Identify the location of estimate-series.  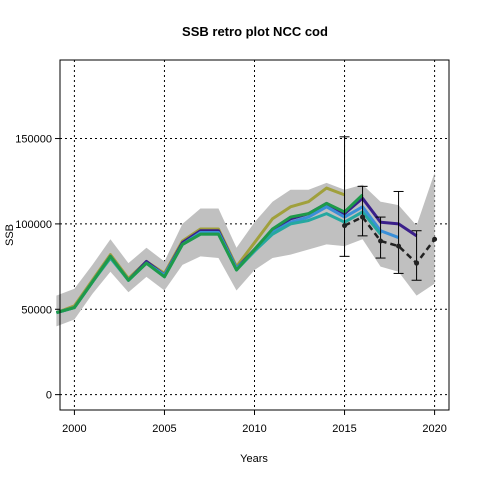
(388, 208).